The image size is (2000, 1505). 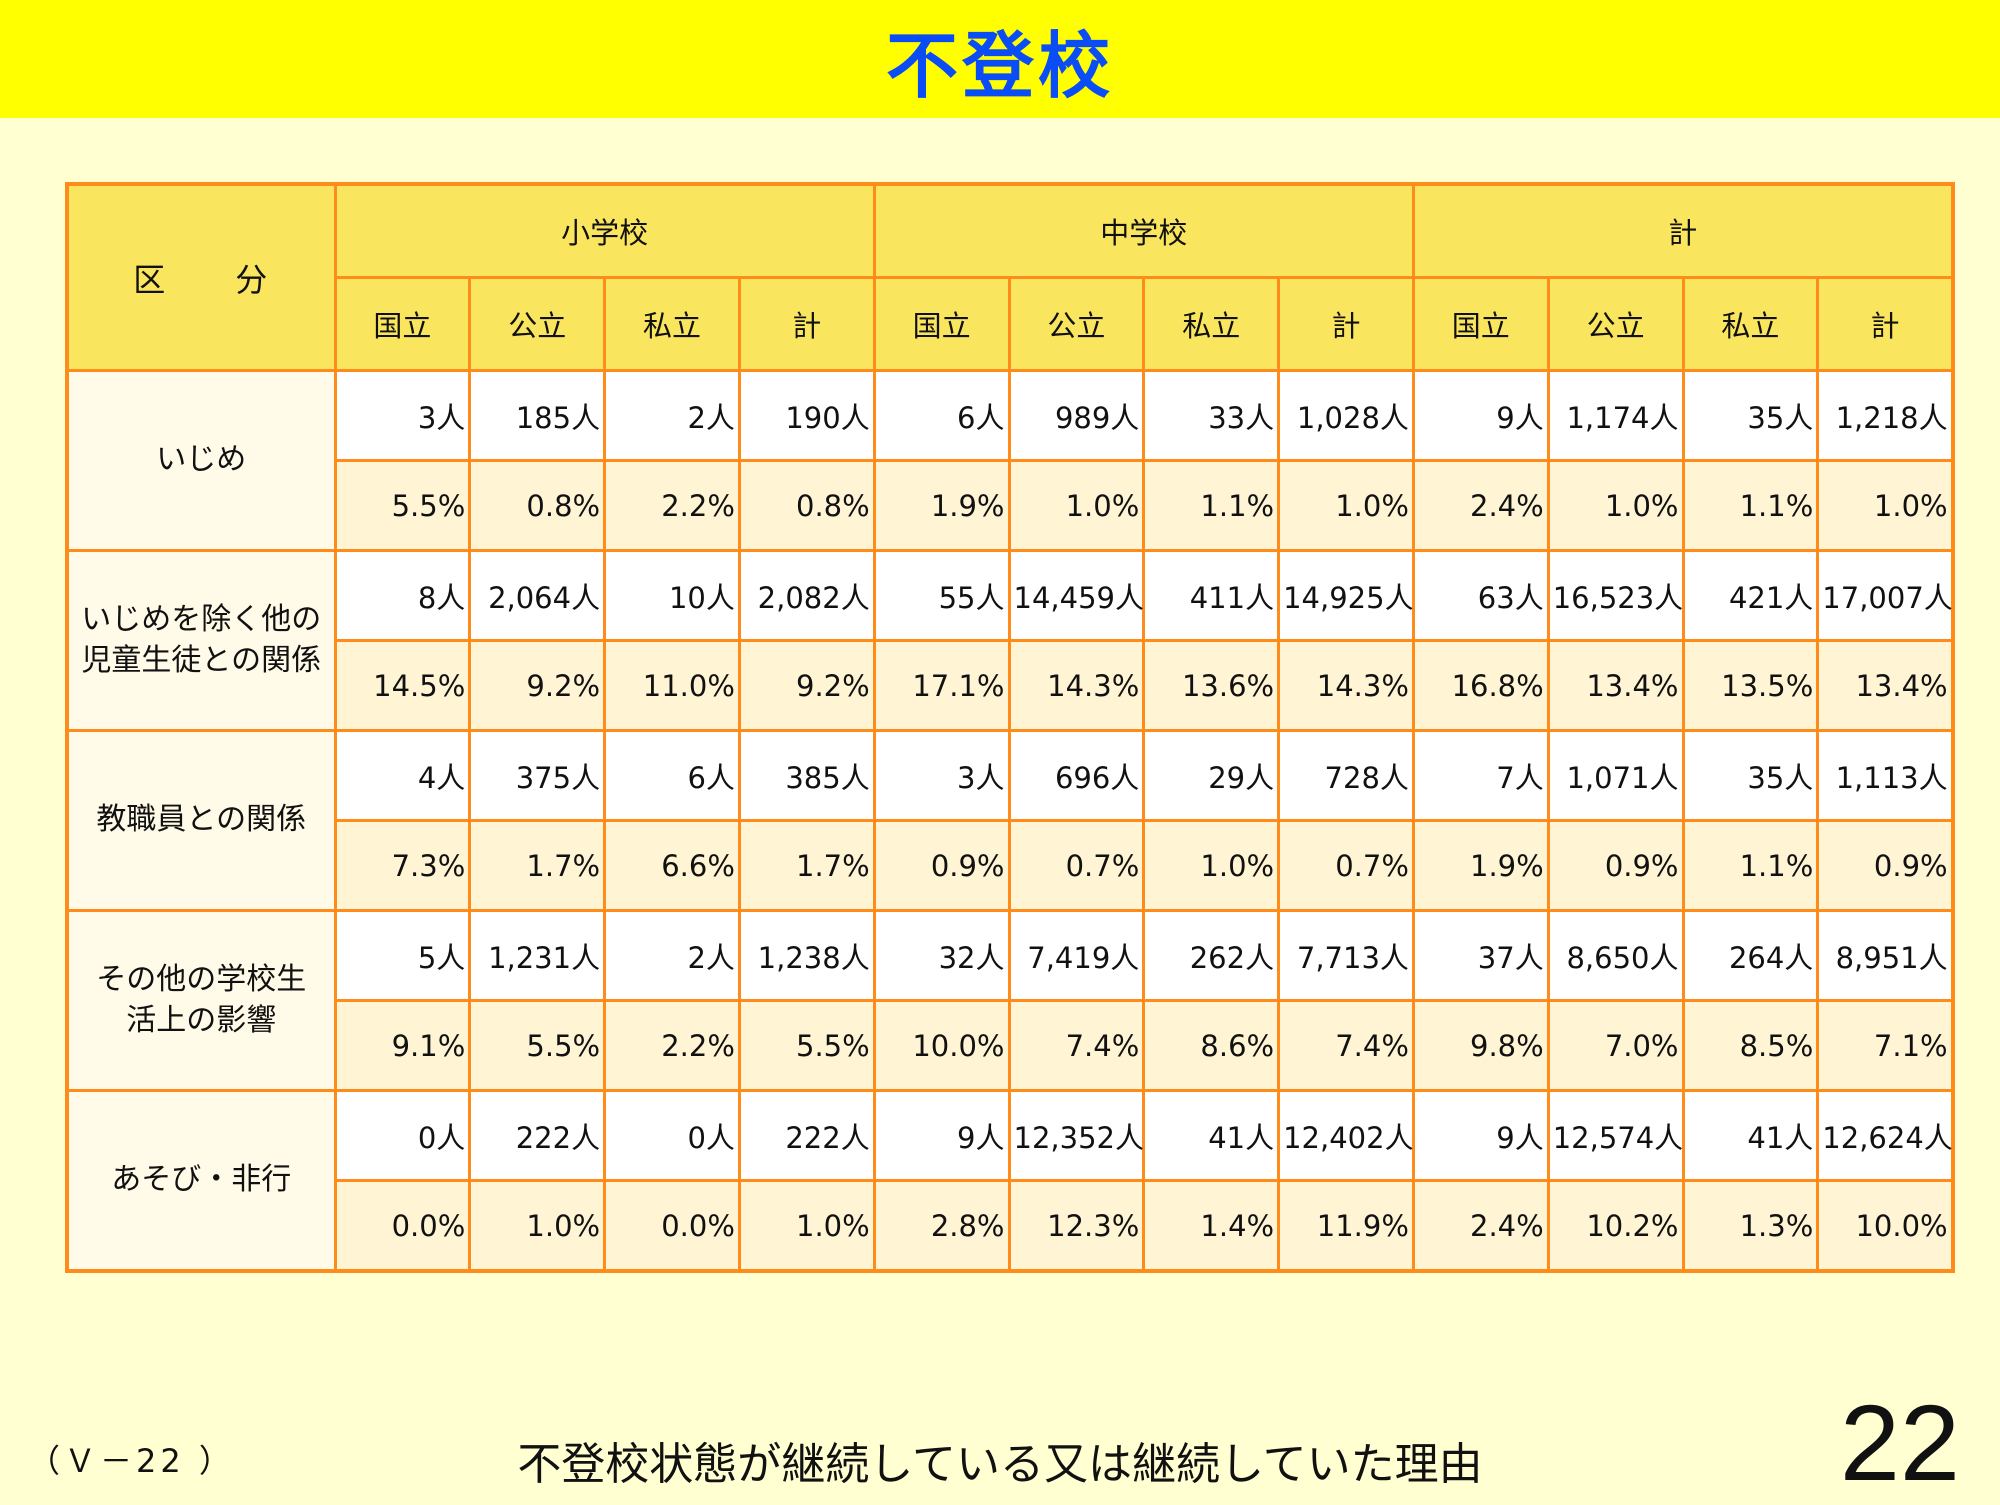 What do you see at coordinates (1615, 415) in the screenshot?
I see `count-cell: 1,174人` at bounding box center [1615, 415].